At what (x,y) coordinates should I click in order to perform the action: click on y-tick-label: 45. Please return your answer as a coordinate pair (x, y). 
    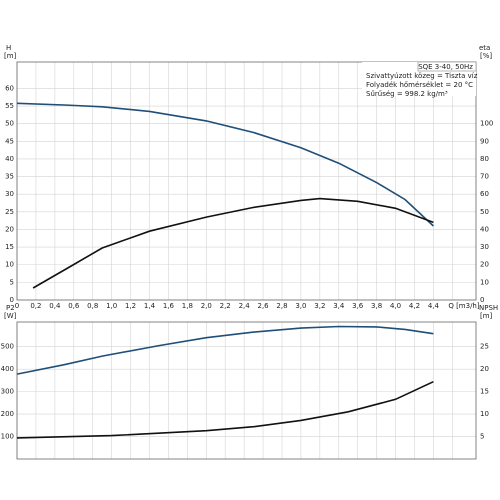
    Looking at the image, I should click on (9, 141).